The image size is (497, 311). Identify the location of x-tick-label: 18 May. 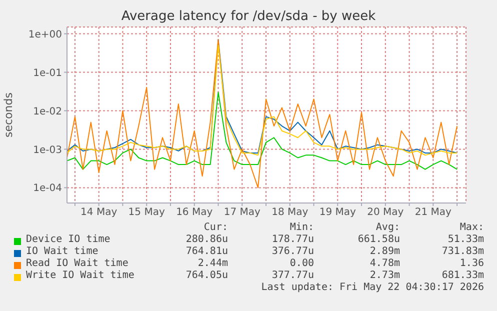
(290, 212).